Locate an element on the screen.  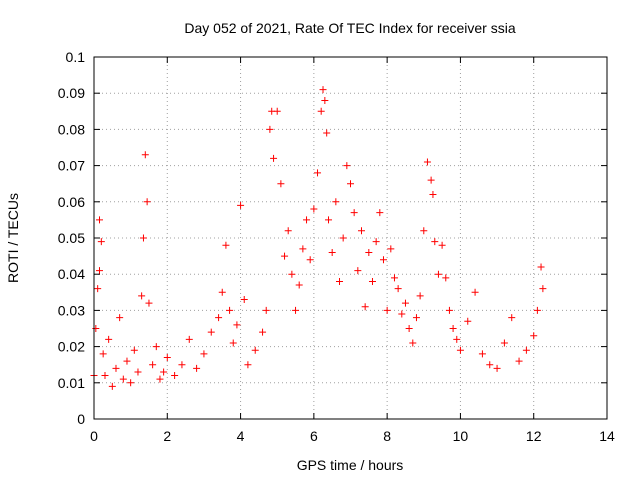
x-tick-label: 12 is located at coordinates (534, 436).